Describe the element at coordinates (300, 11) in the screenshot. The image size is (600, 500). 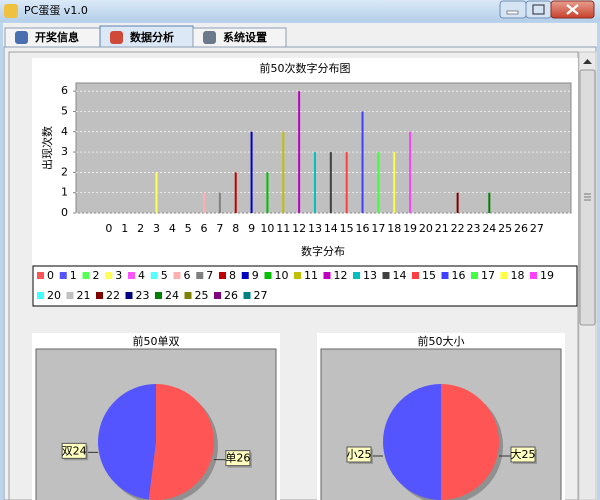
I see `title-bar` at that location.